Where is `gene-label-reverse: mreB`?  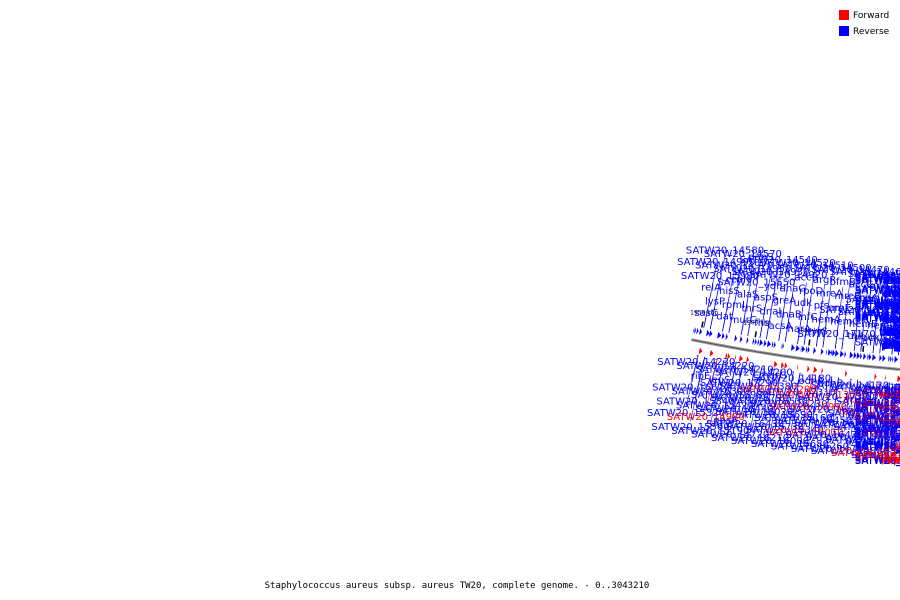 gene-label-reverse: mreB is located at coordinates (847, 296).